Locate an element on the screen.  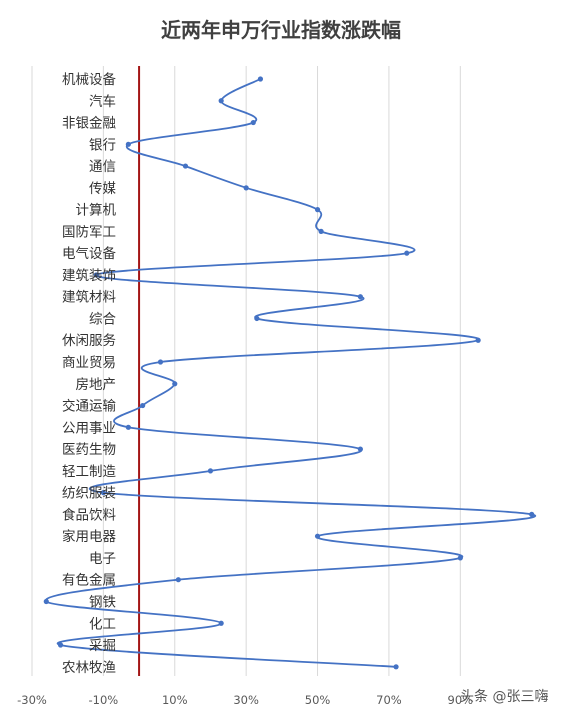
category-label: 通信 is located at coordinates (102, 167).